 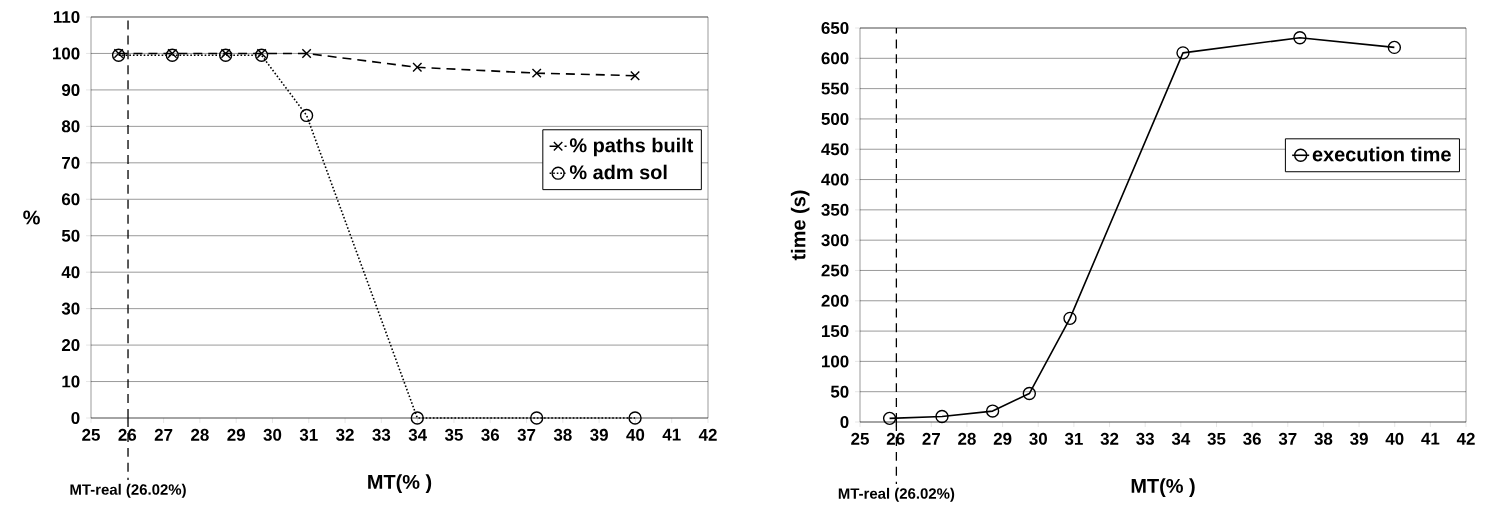 I want to click on y-tick-label: 350, so click(x=835, y=209).